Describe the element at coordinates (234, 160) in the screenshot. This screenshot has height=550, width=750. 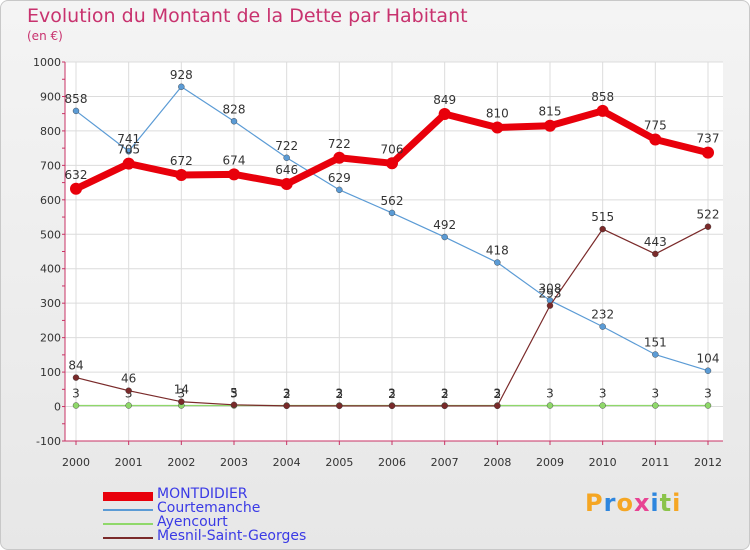
I see `data-label: 674` at that location.